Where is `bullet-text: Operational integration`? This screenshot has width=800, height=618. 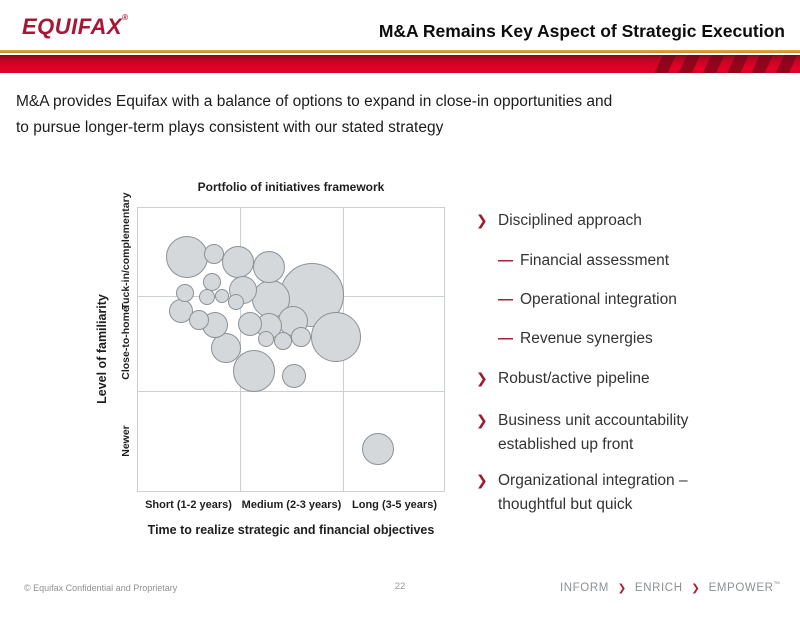 bullet-text: Operational integration is located at coordinates (598, 299).